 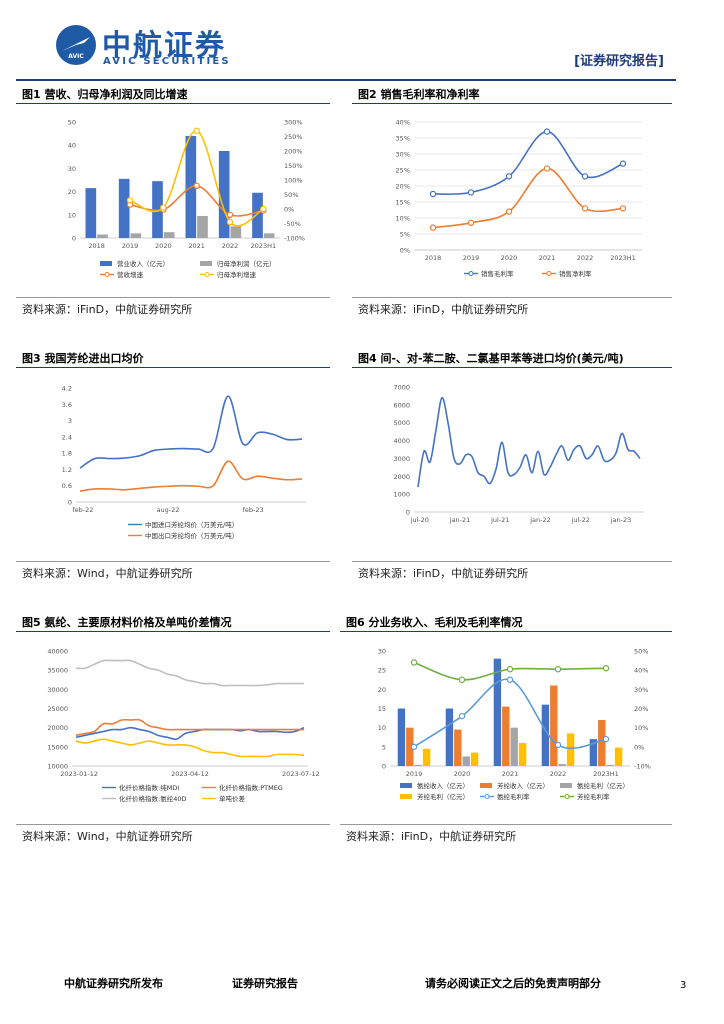 What do you see at coordinates (191, 535) in the screenshot?
I see `legend-label: 中国出口芳纶均价（万美元/吨）` at bounding box center [191, 535].